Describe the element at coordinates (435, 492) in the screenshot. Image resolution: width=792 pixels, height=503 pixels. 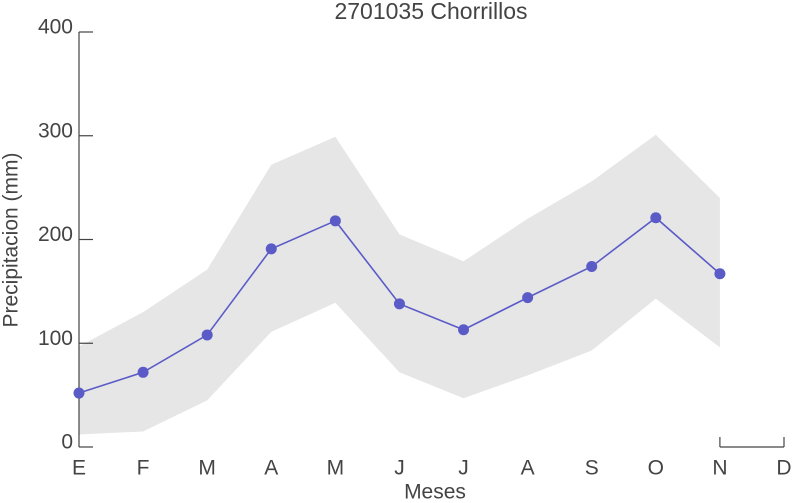
I see `x-axis-label: Meses` at that location.